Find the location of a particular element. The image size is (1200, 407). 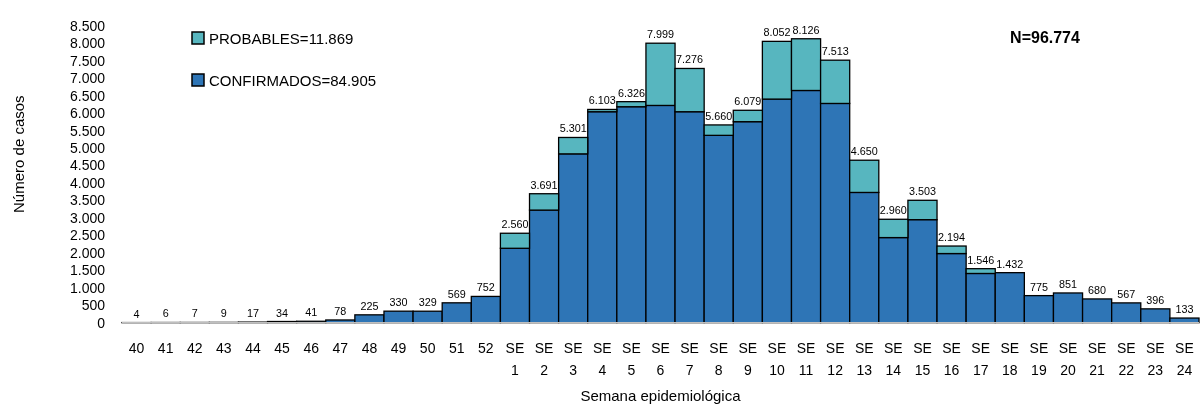

x-tick-label: SE 2 is located at coordinates (544, 359).